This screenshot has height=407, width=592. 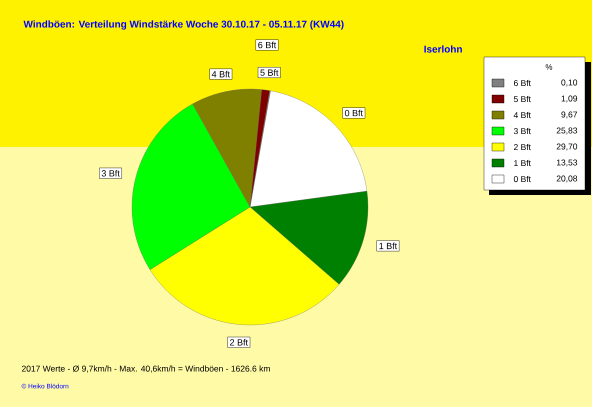 What do you see at coordinates (567, 179) in the screenshot?
I see `data-label: 20,08` at bounding box center [567, 179].